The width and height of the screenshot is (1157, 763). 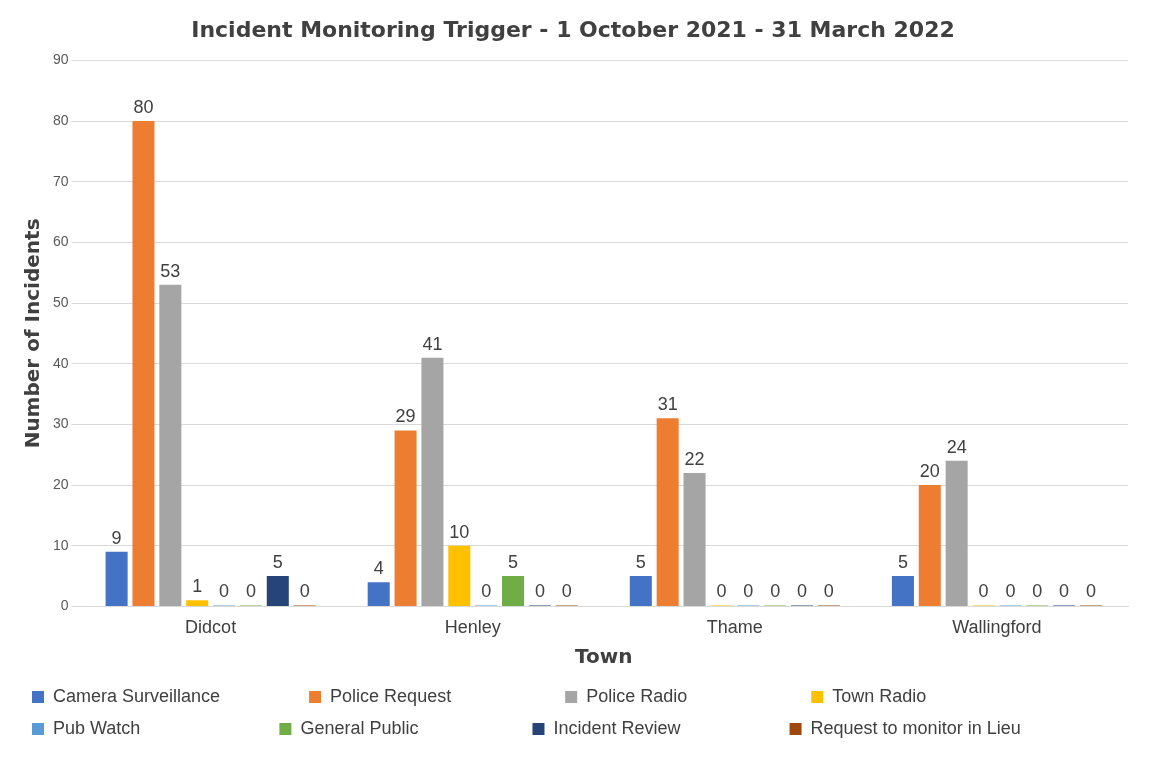 I want to click on x-tick-label: Thame, so click(x=734, y=627).